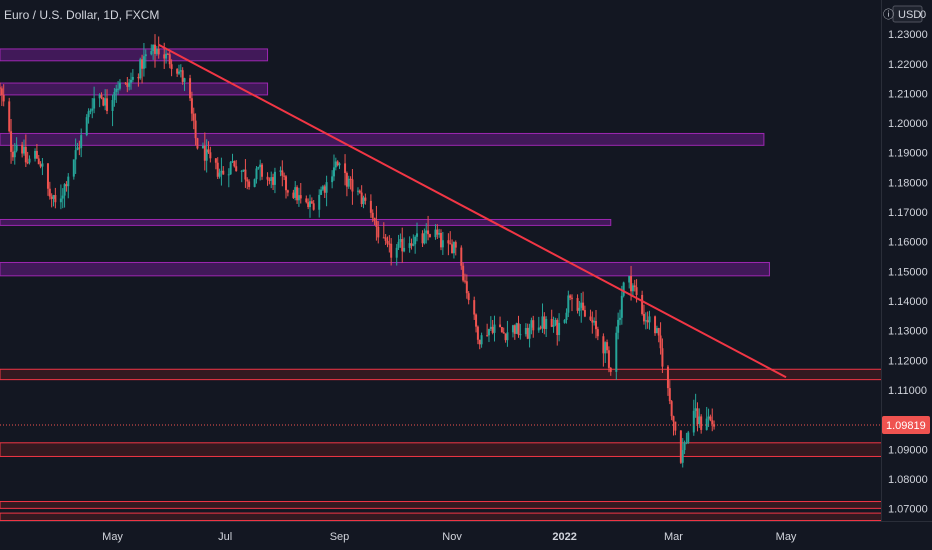  Describe the element at coordinates (888, 14) in the screenshot. I see `info-icon: ⓘ` at that location.